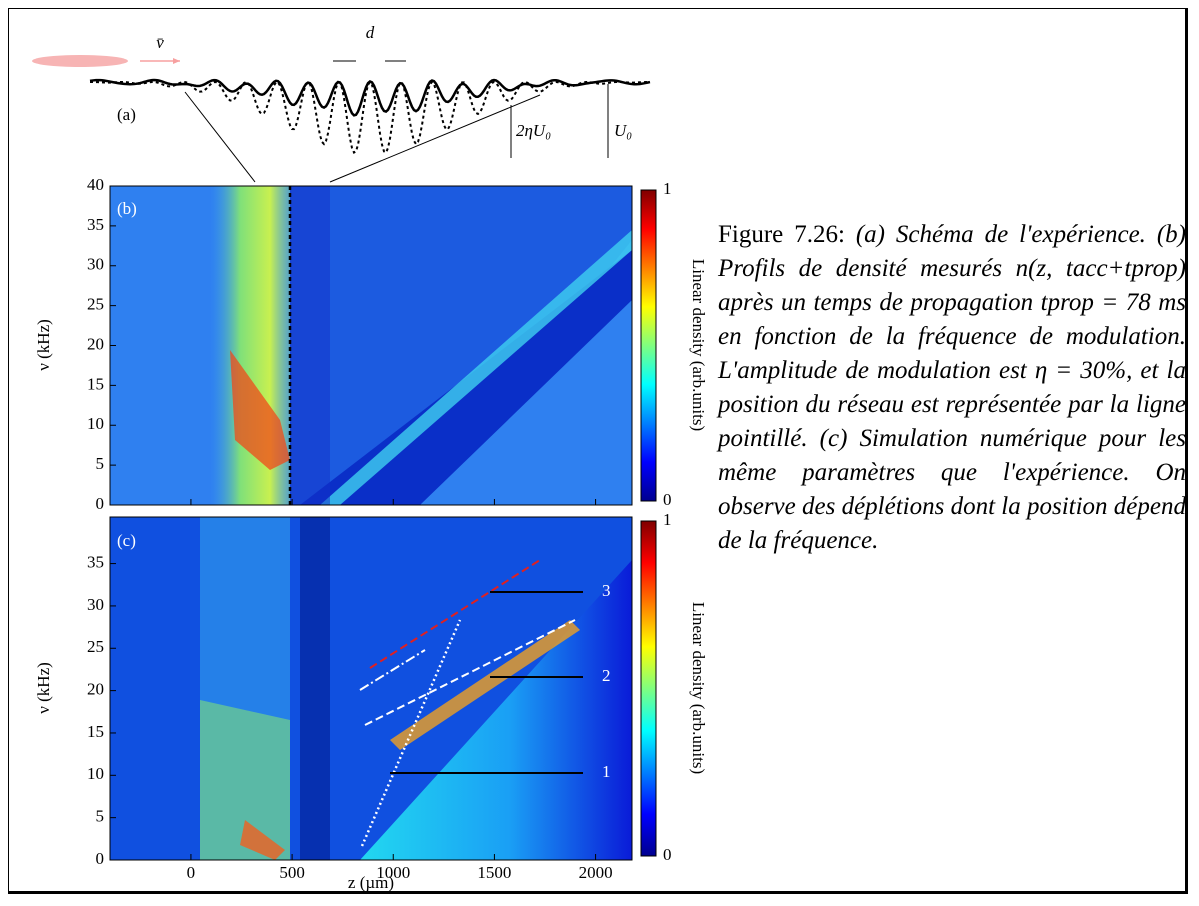  Describe the element at coordinates (533, 130) in the screenshot. I see `label: 2ηU₀` at that location.